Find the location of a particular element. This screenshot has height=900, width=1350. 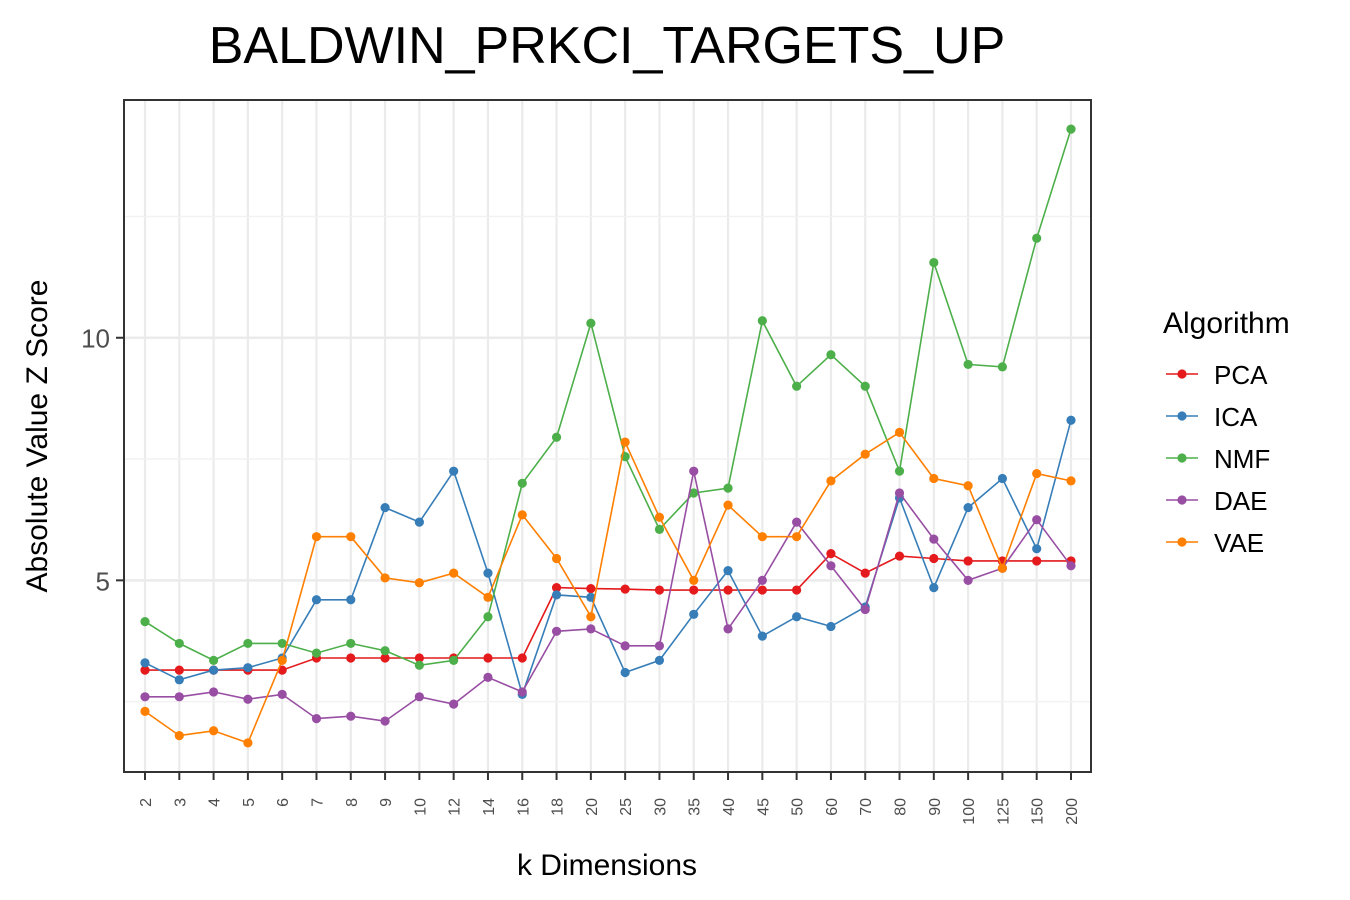

x-tick-label: 35 is located at coordinates (695, 807).